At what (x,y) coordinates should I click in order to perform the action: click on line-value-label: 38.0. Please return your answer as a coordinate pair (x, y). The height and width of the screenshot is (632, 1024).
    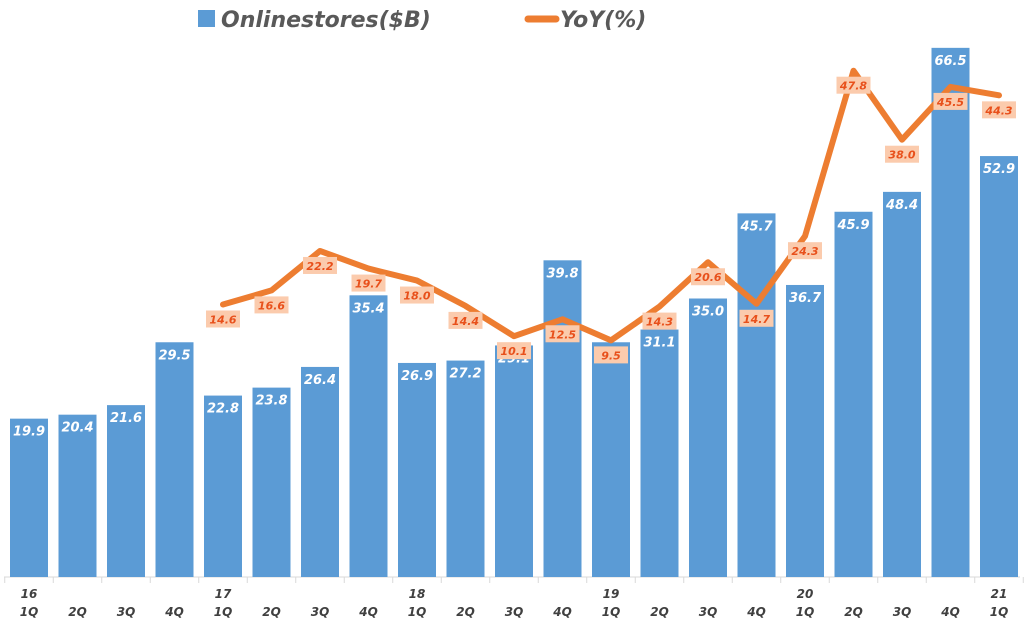
    Looking at the image, I should click on (901, 155).